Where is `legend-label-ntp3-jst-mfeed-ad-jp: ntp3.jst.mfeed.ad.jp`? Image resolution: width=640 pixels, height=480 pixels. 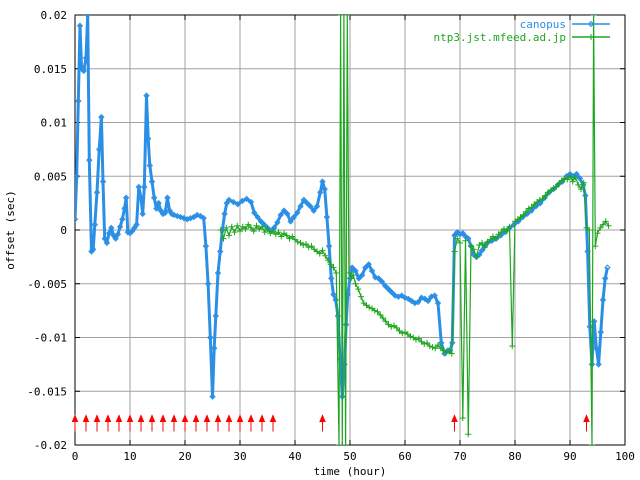
legend-label-ntp3-jst-mfeed-ad-jp: ntp3.jst.mfeed.ad.jp is located at coordinates (500, 37).